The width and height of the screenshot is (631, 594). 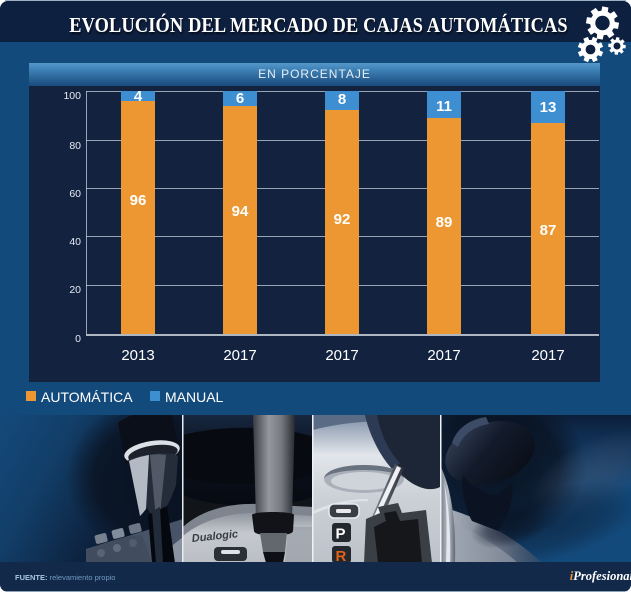 I want to click on svg-text: P, so click(x=341, y=534).